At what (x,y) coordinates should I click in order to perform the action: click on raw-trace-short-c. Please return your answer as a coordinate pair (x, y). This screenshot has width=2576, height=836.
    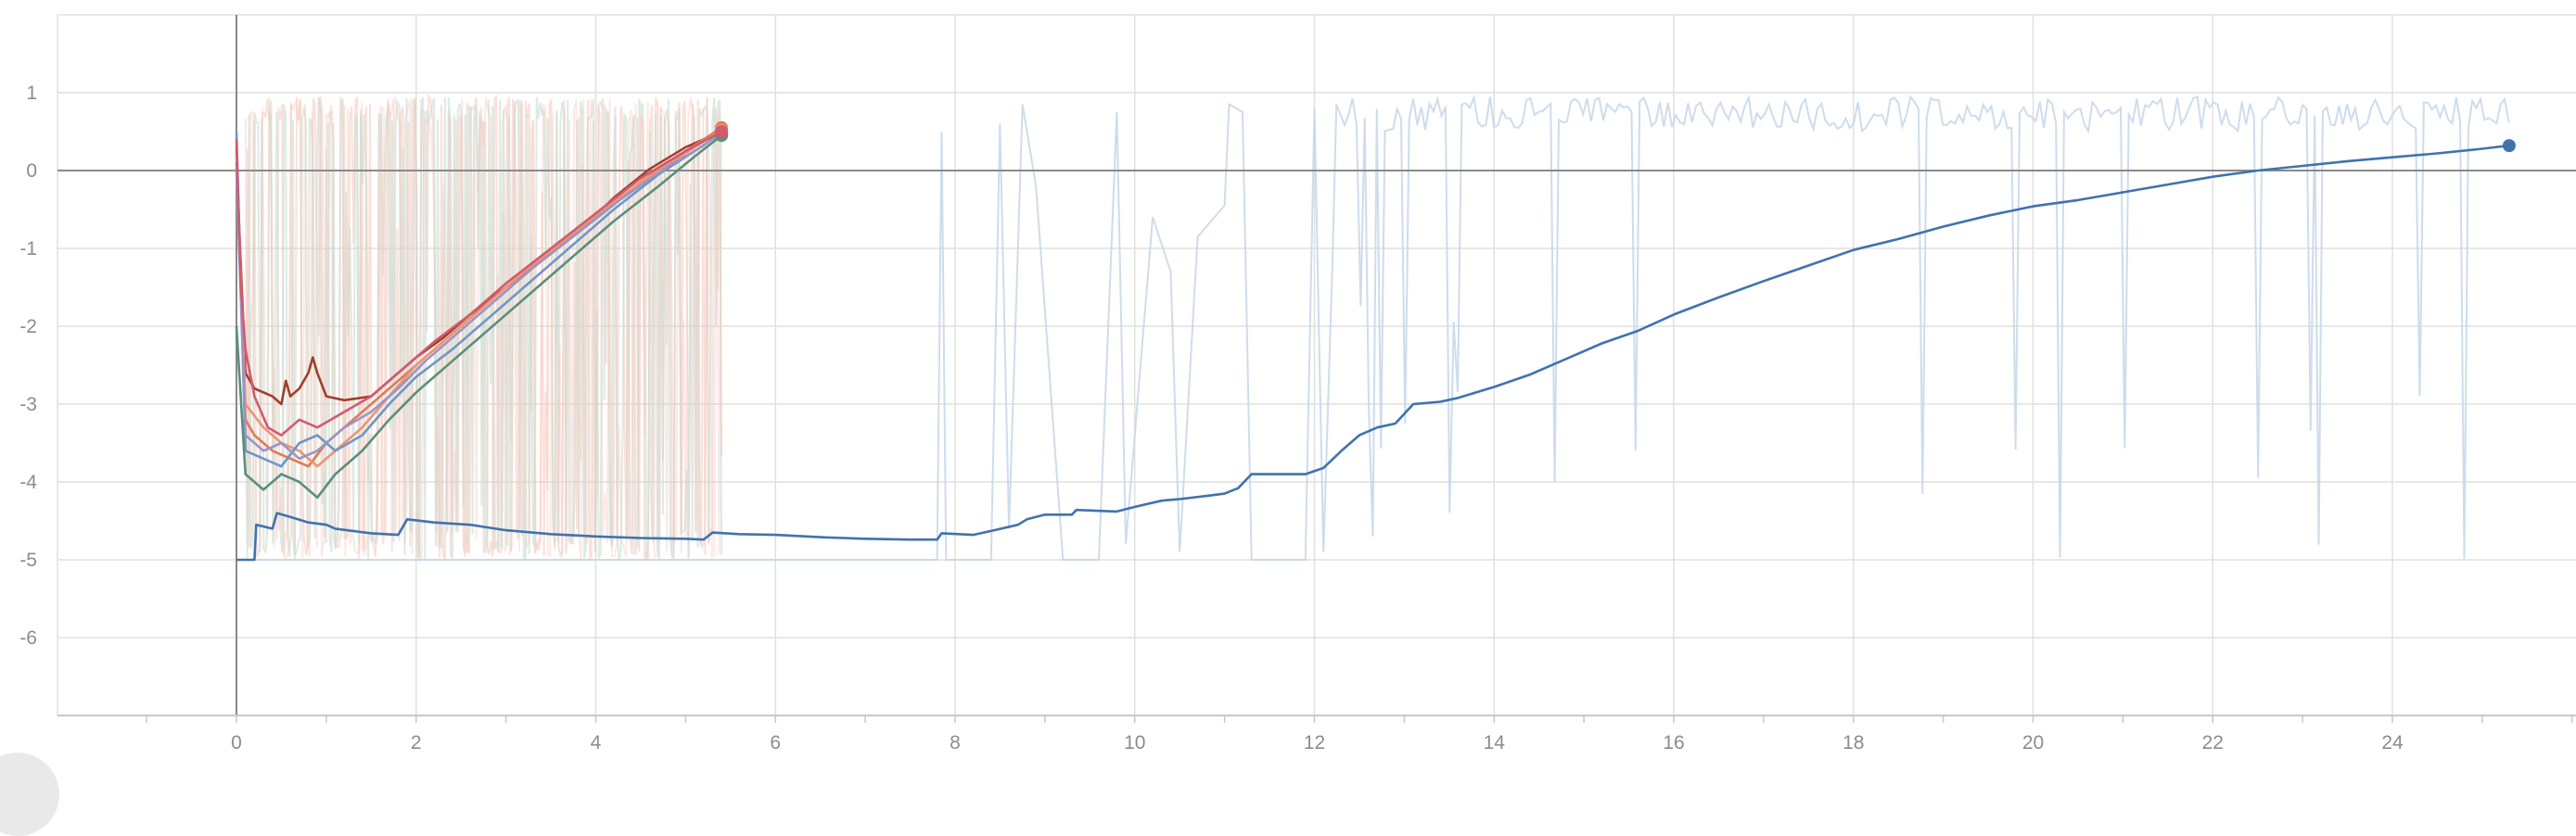
    Looking at the image, I should click on (483, 328).